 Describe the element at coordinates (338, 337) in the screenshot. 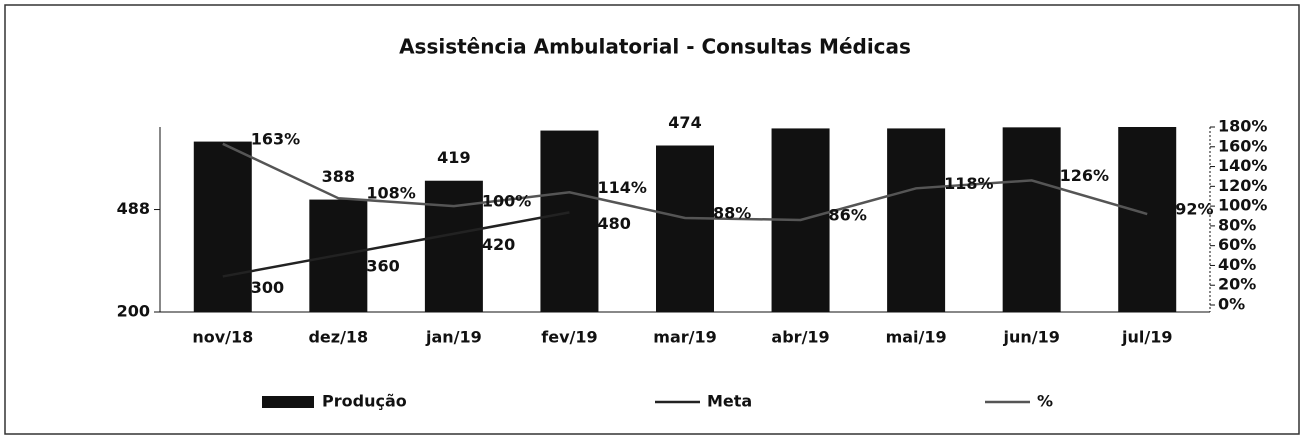

I see `x-tick-label: dez/18` at that location.